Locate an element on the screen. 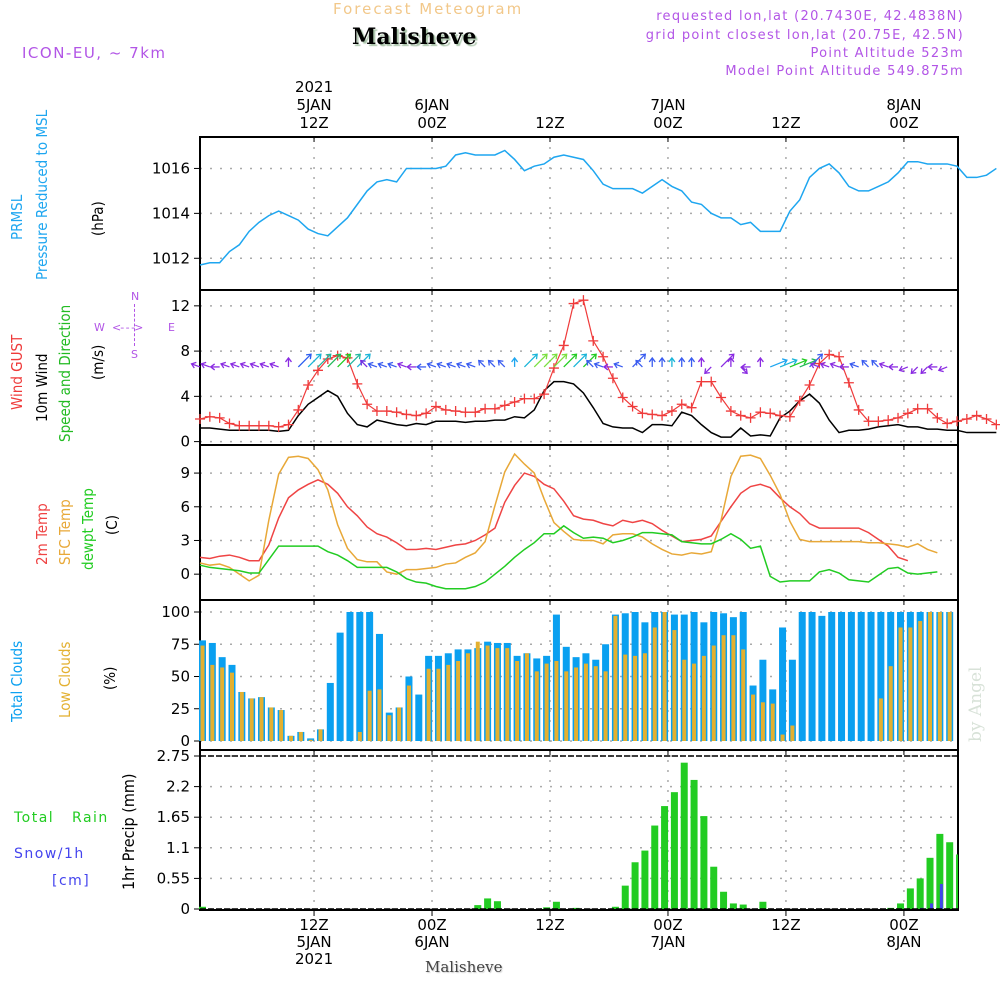 Image resolution: width=1000 pixels, height=1000 pixels. y-tick-label: 2.75 is located at coordinates (173, 756).